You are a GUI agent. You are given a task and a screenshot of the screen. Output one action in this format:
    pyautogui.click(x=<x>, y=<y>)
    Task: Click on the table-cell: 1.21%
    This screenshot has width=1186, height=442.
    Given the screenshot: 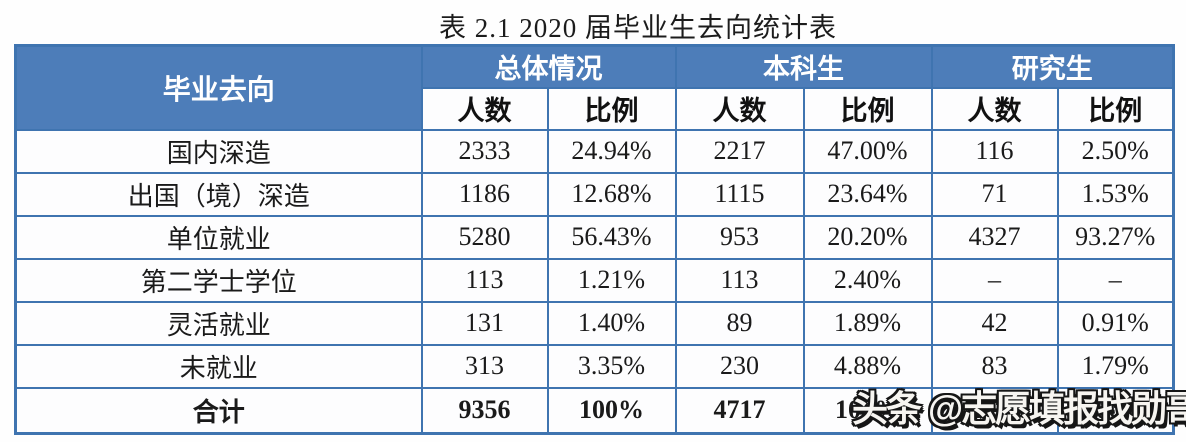 What is the action you would take?
    pyautogui.click(x=611, y=280)
    